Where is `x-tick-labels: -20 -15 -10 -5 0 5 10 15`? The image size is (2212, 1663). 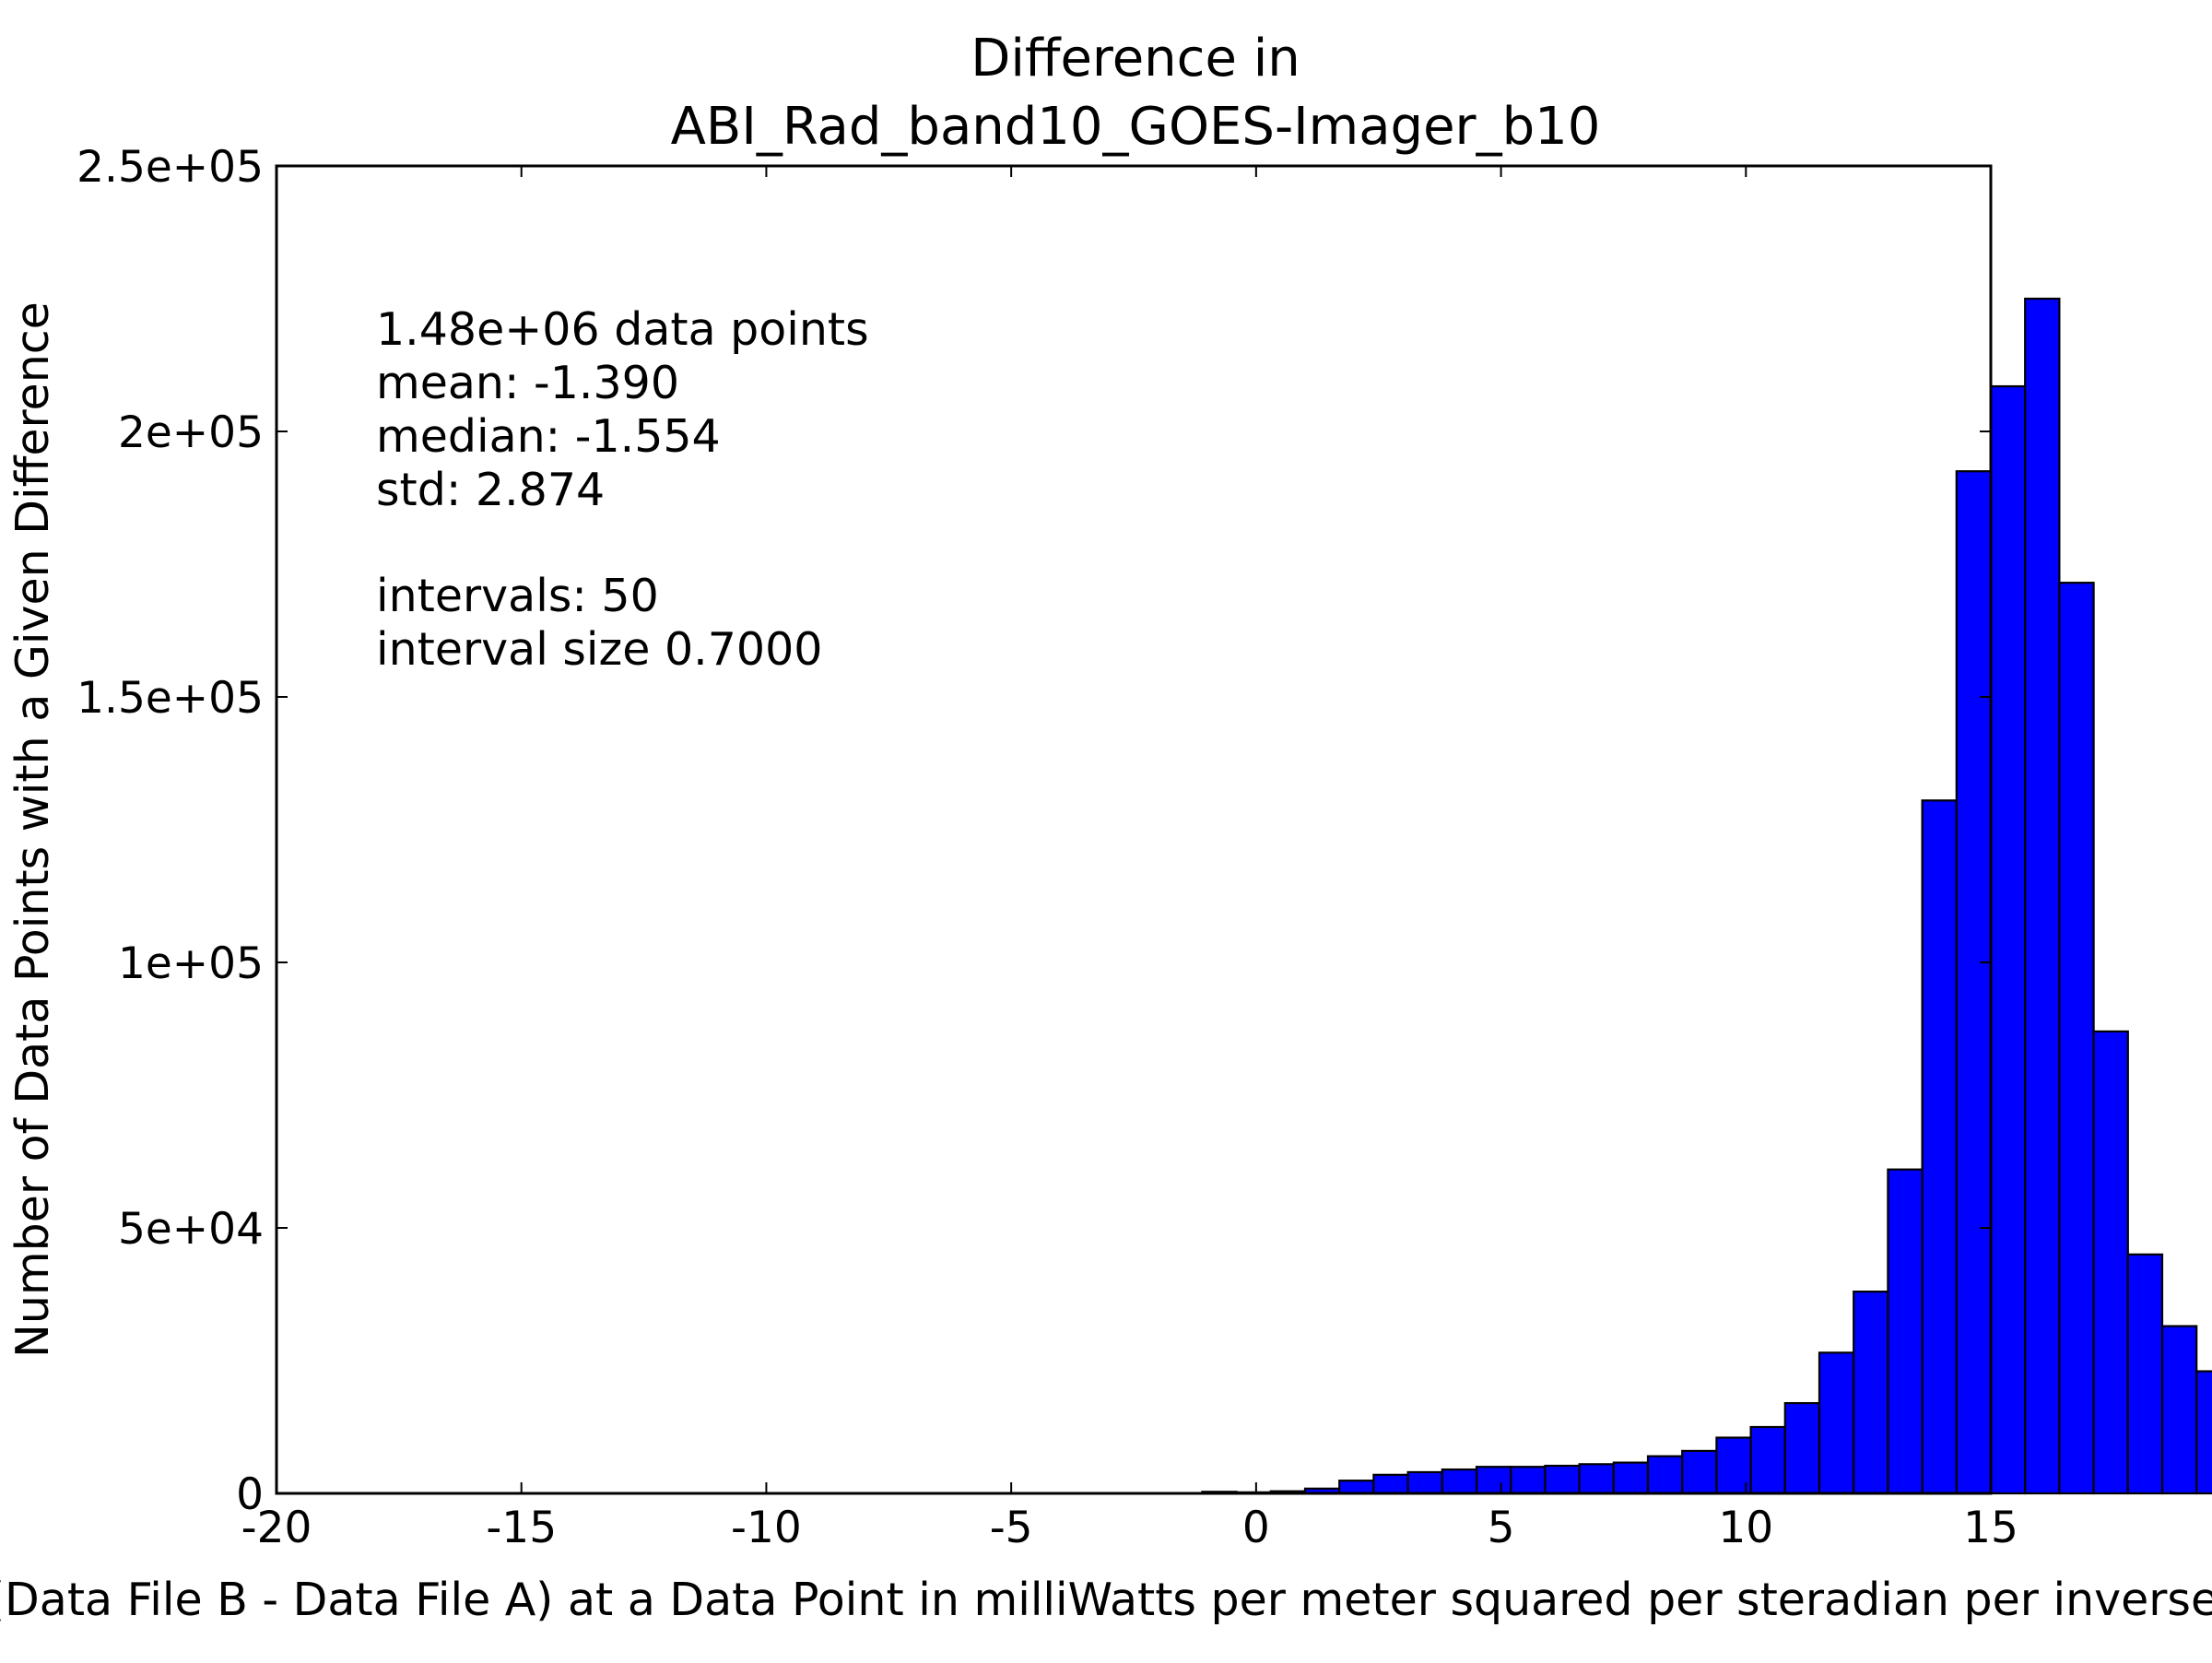
x-tick-labels: -20 -15 -10 -5 0 5 10 15 is located at coordinates (1129, 1528).